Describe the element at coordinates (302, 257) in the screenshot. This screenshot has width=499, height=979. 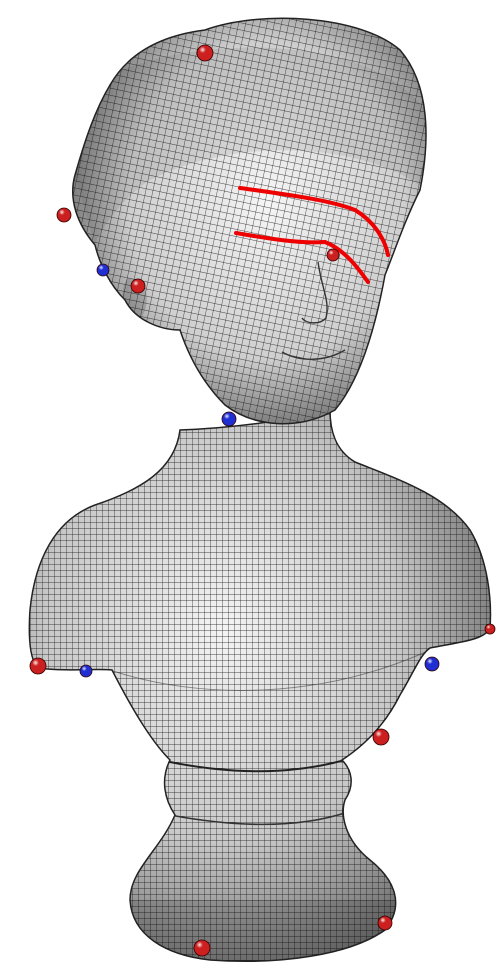
I see `lower-brow-curve` at that location.